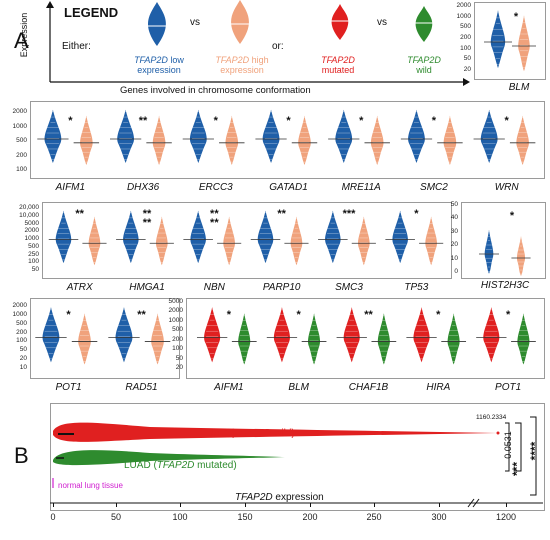 The image size is (550, 540). What do you see at coordinates (33, 254) in the screenshot?
I see `y-tick-label: 250` at bounding box center [33, 254].